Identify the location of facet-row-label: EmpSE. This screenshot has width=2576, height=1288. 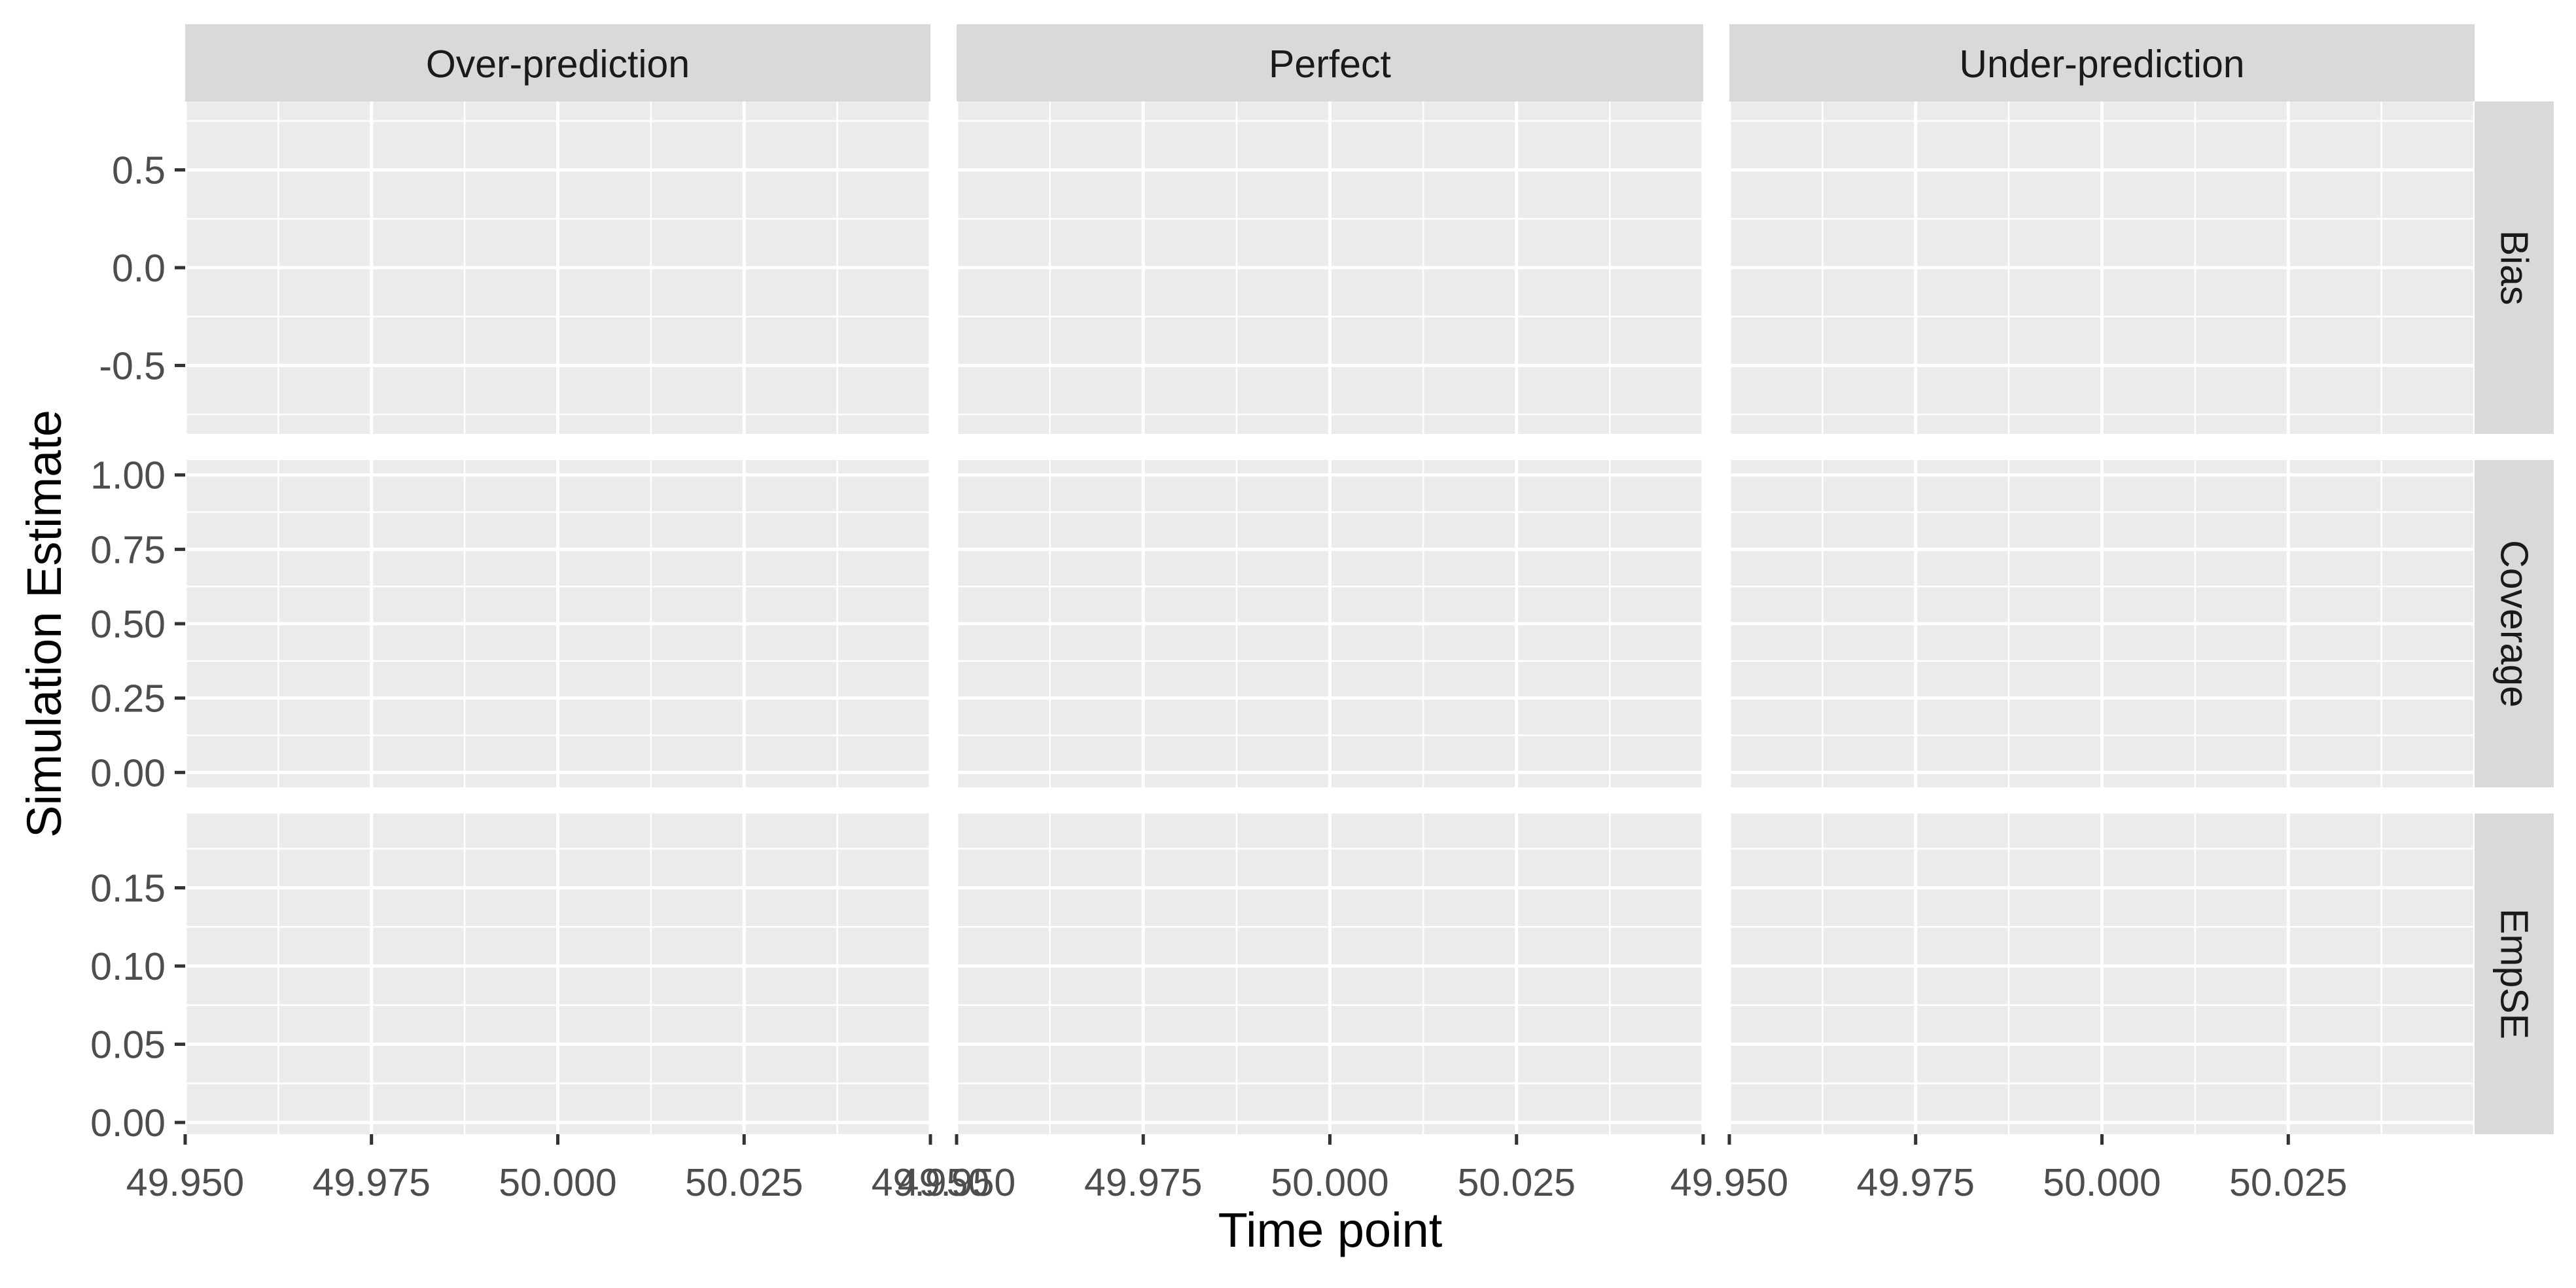
(2514, 973).